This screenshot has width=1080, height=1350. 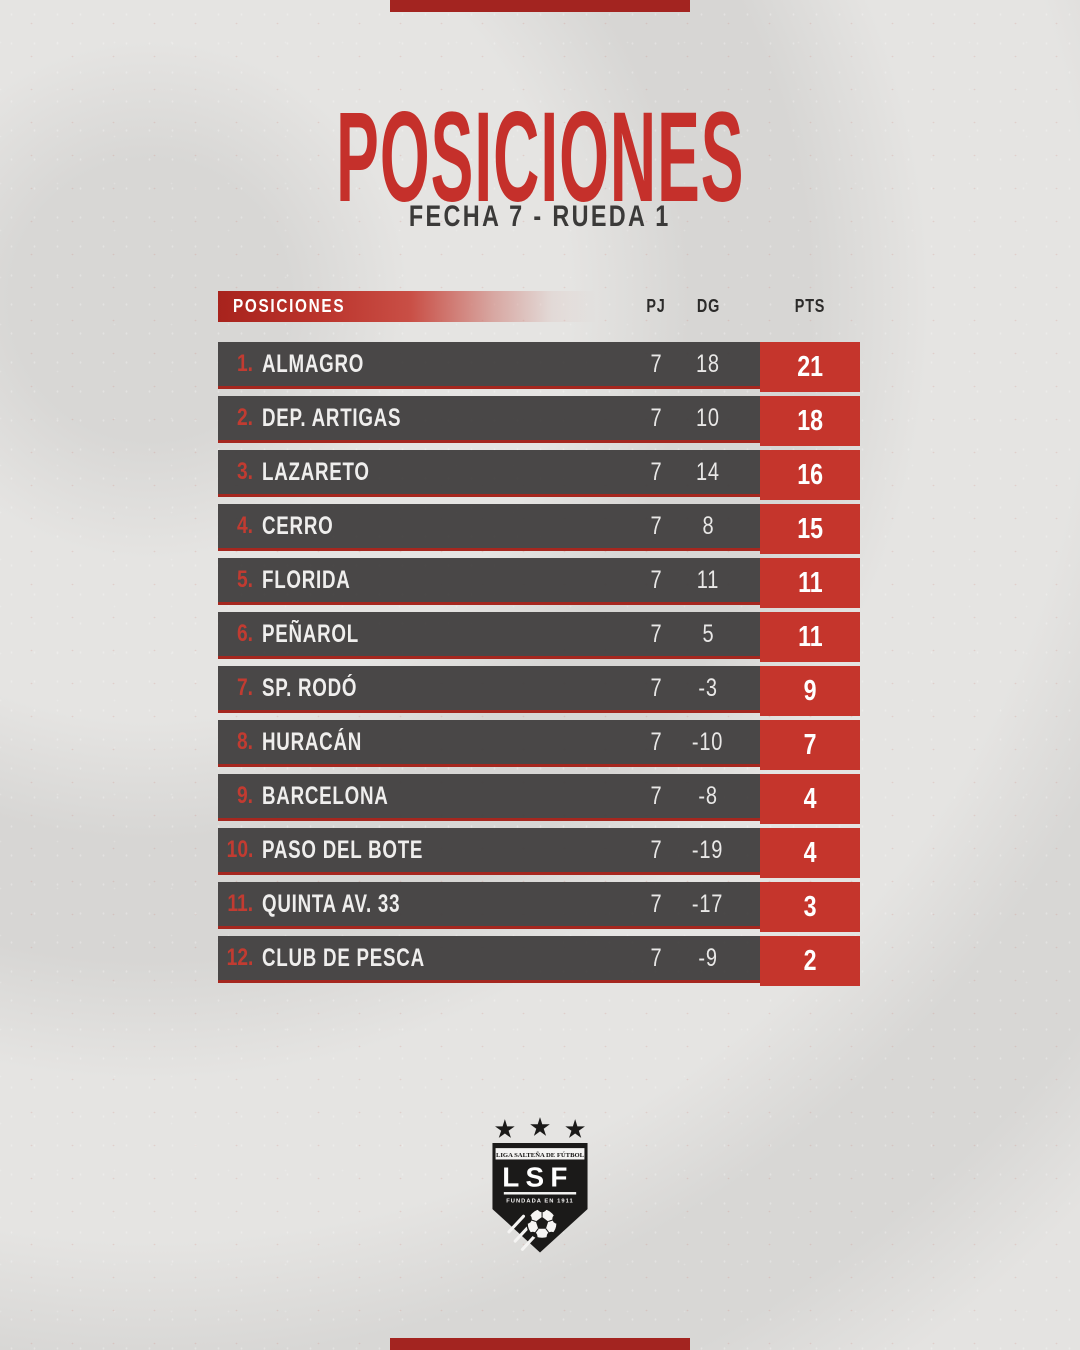 I want to click on table-row: 3. LAZARETO 7 14 16, so click(x=539, y=475).